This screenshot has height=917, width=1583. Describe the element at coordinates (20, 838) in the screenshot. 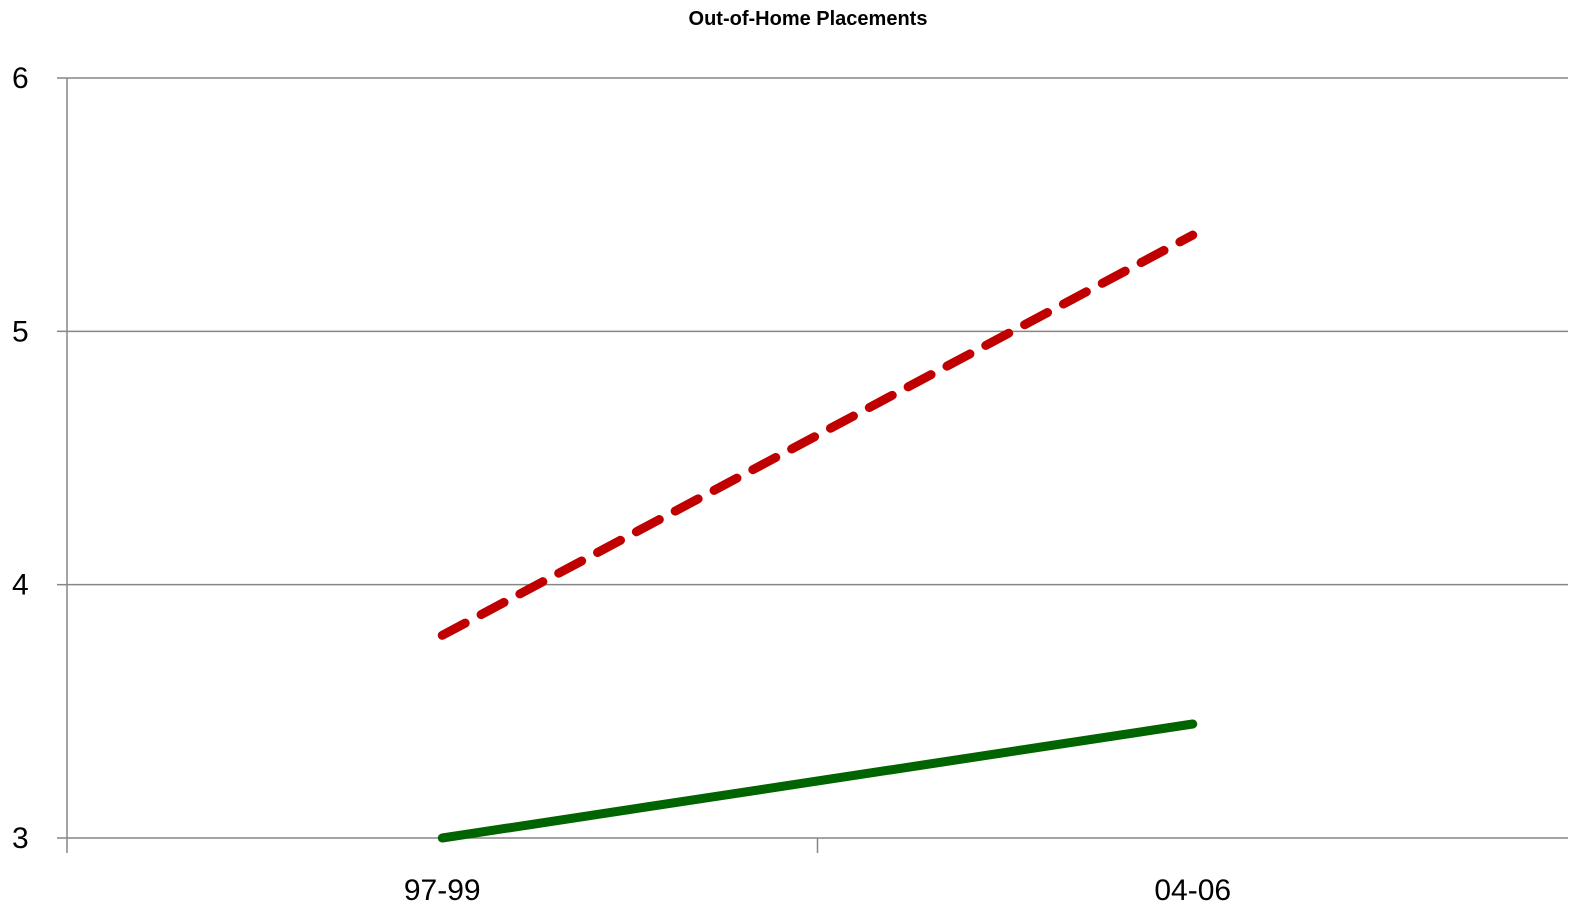

I see `y-tick-label: 3` at that location.